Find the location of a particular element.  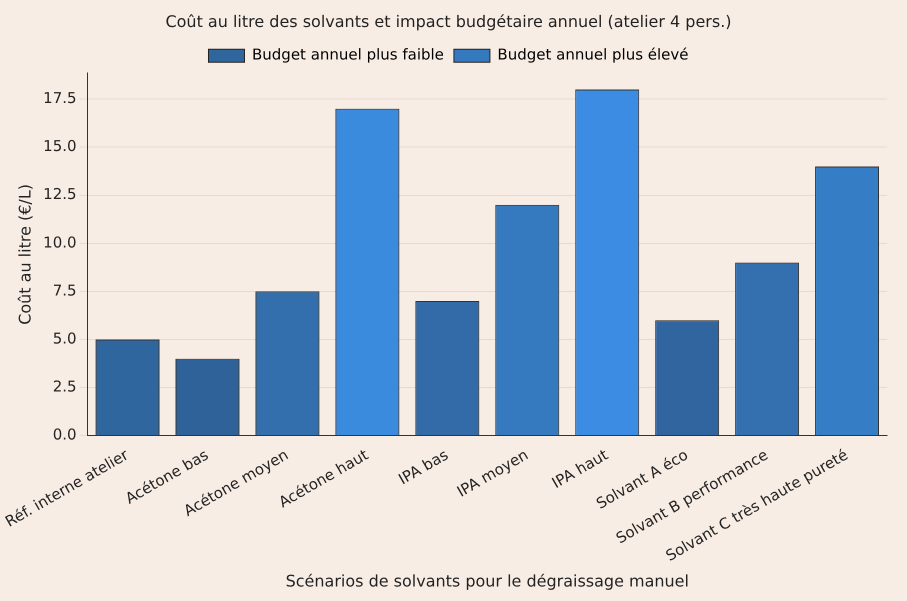

y-tick-label: 12.5 is located at coordinates (60, 194).